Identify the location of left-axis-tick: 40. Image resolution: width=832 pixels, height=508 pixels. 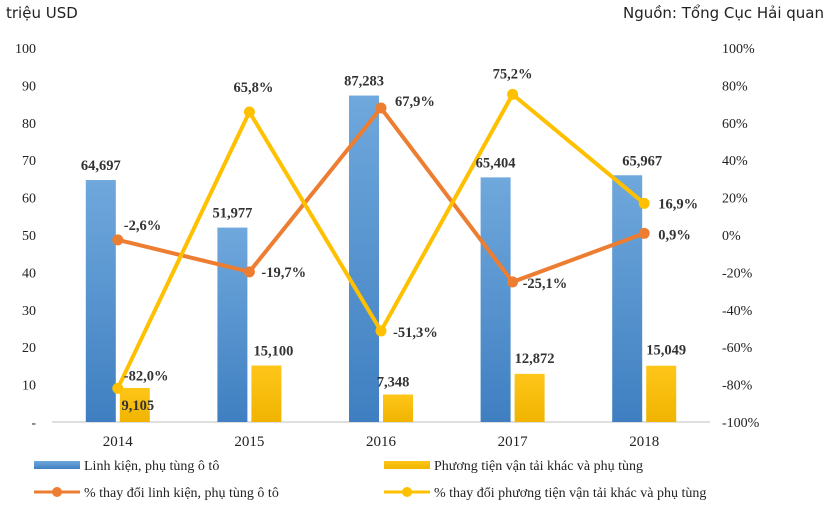
(29, 273).